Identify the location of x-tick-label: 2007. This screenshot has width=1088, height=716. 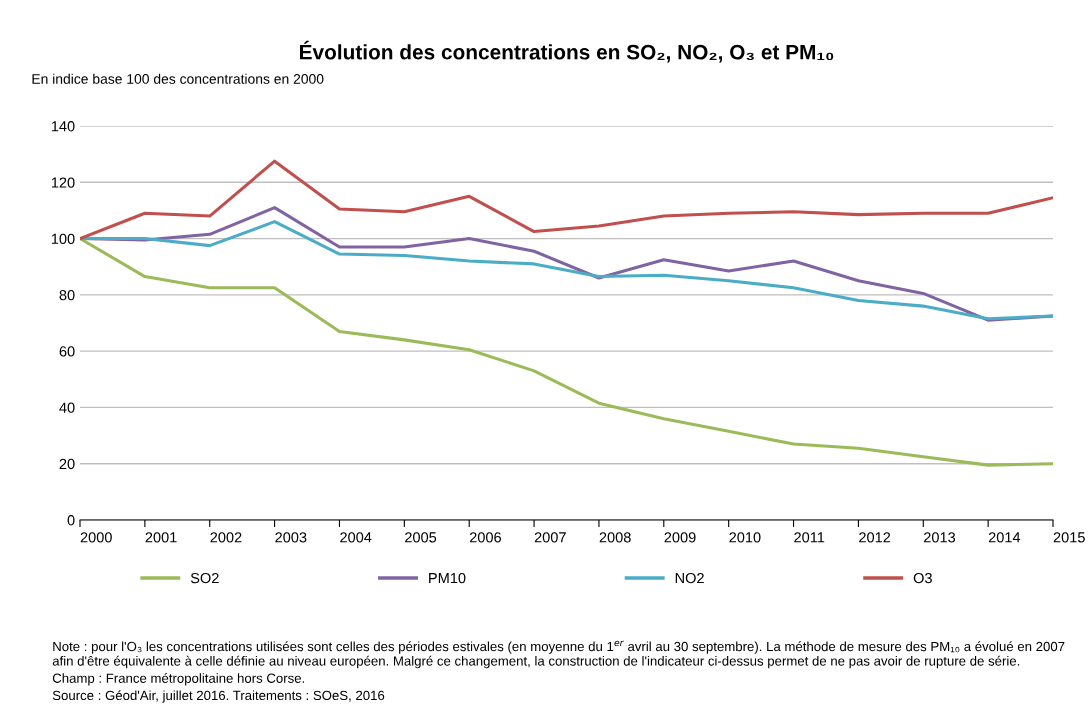
(550, 537).